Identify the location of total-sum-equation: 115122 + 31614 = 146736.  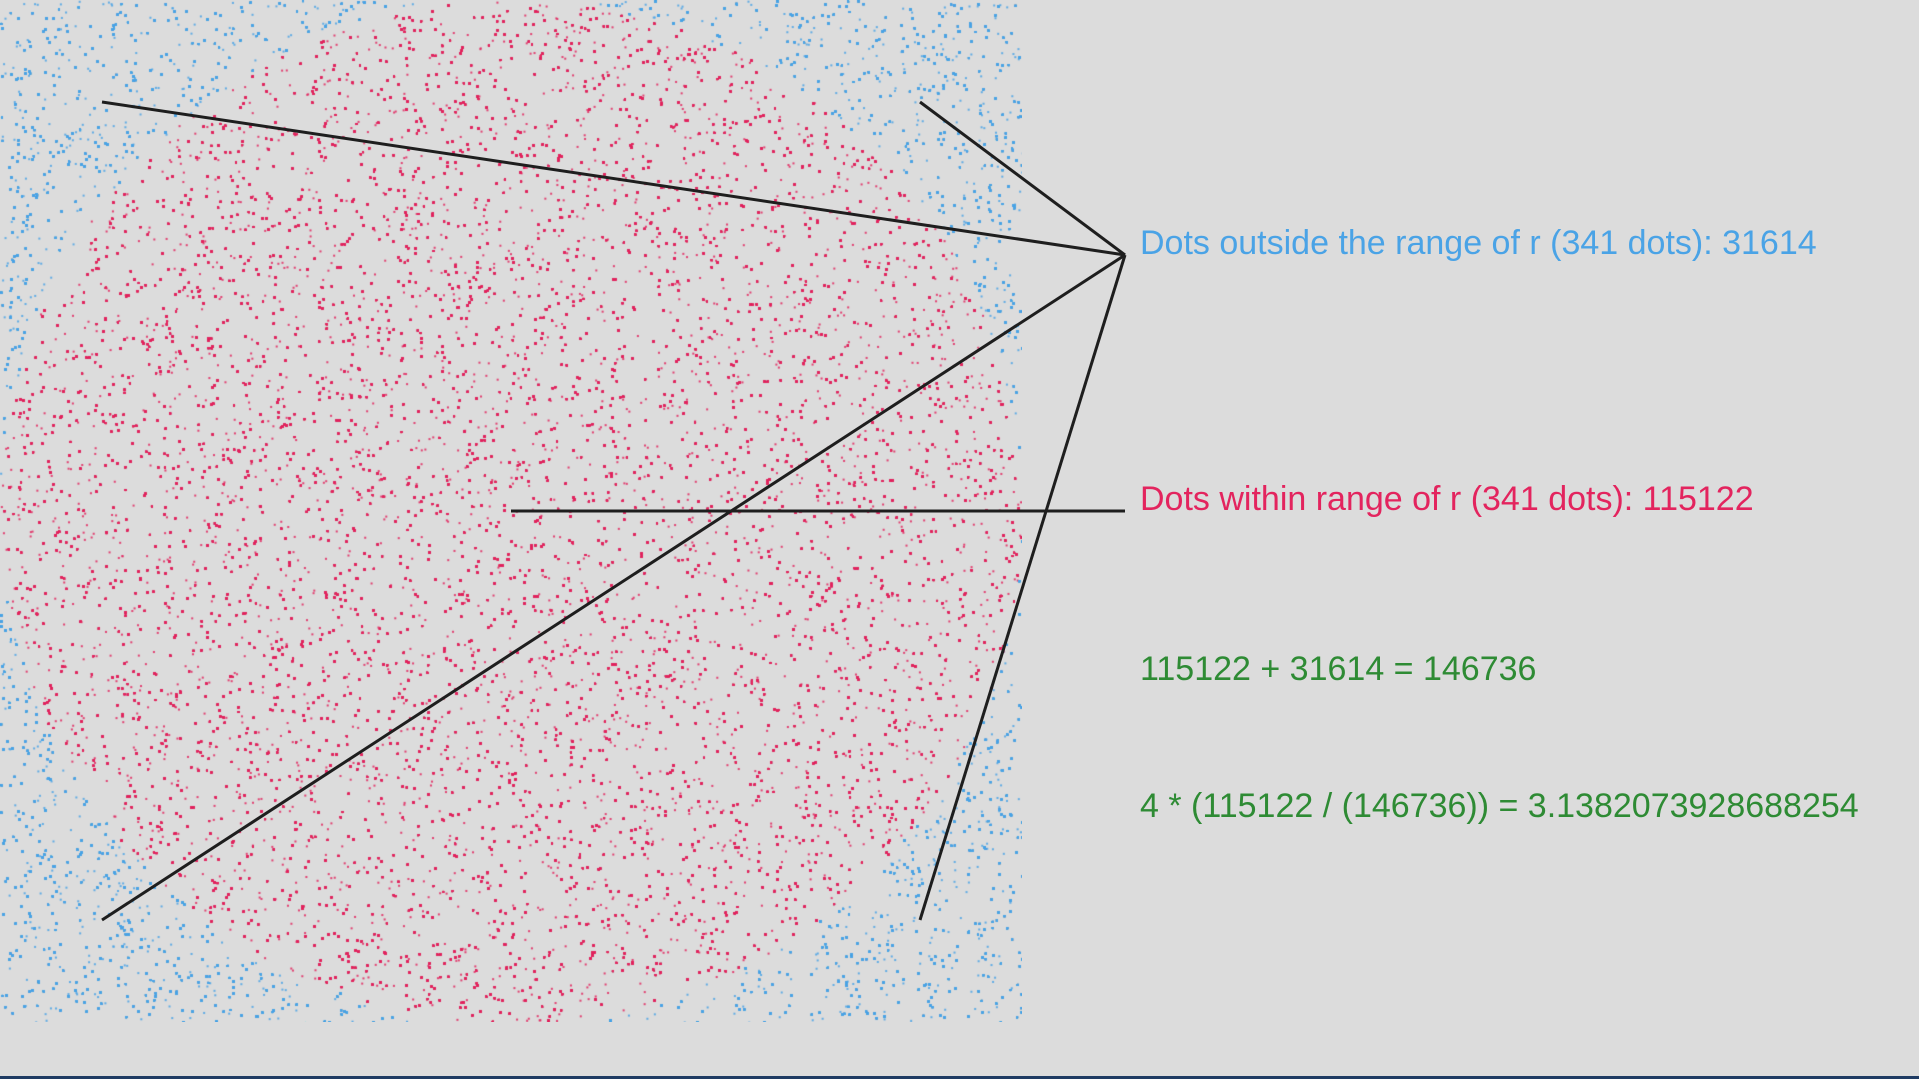
(1338, 669).